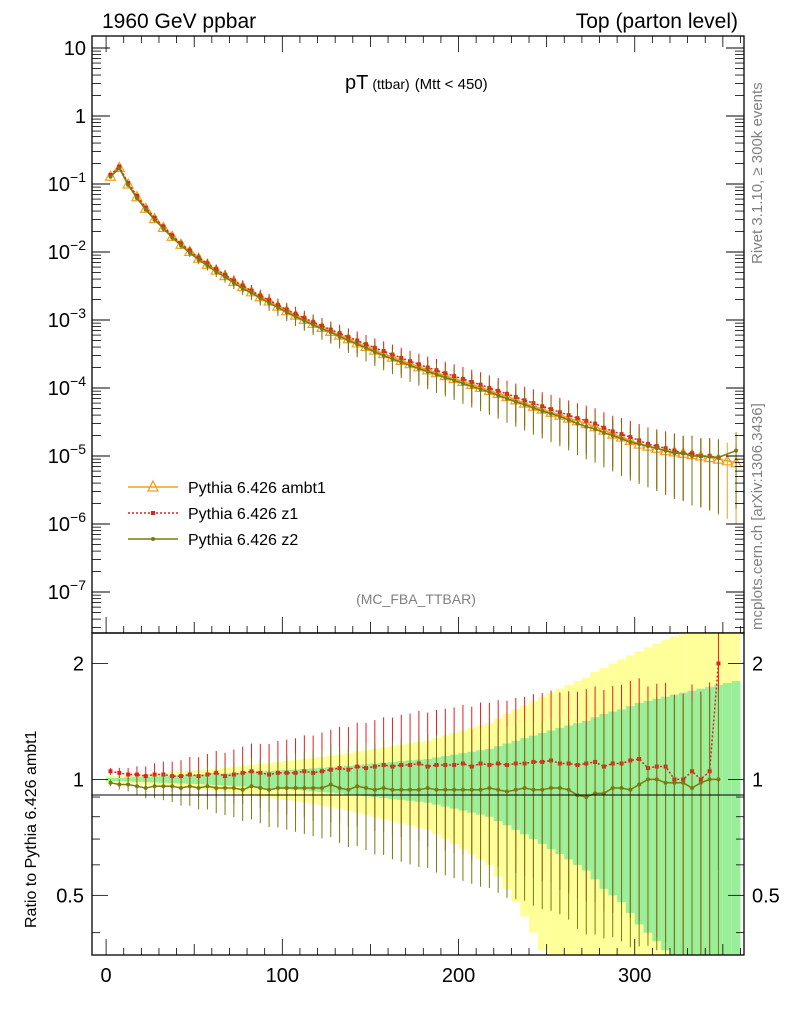 The height and width of the screenshot is (1024, 786). I want to click on triangle-marker-icon, so click(153, 485).